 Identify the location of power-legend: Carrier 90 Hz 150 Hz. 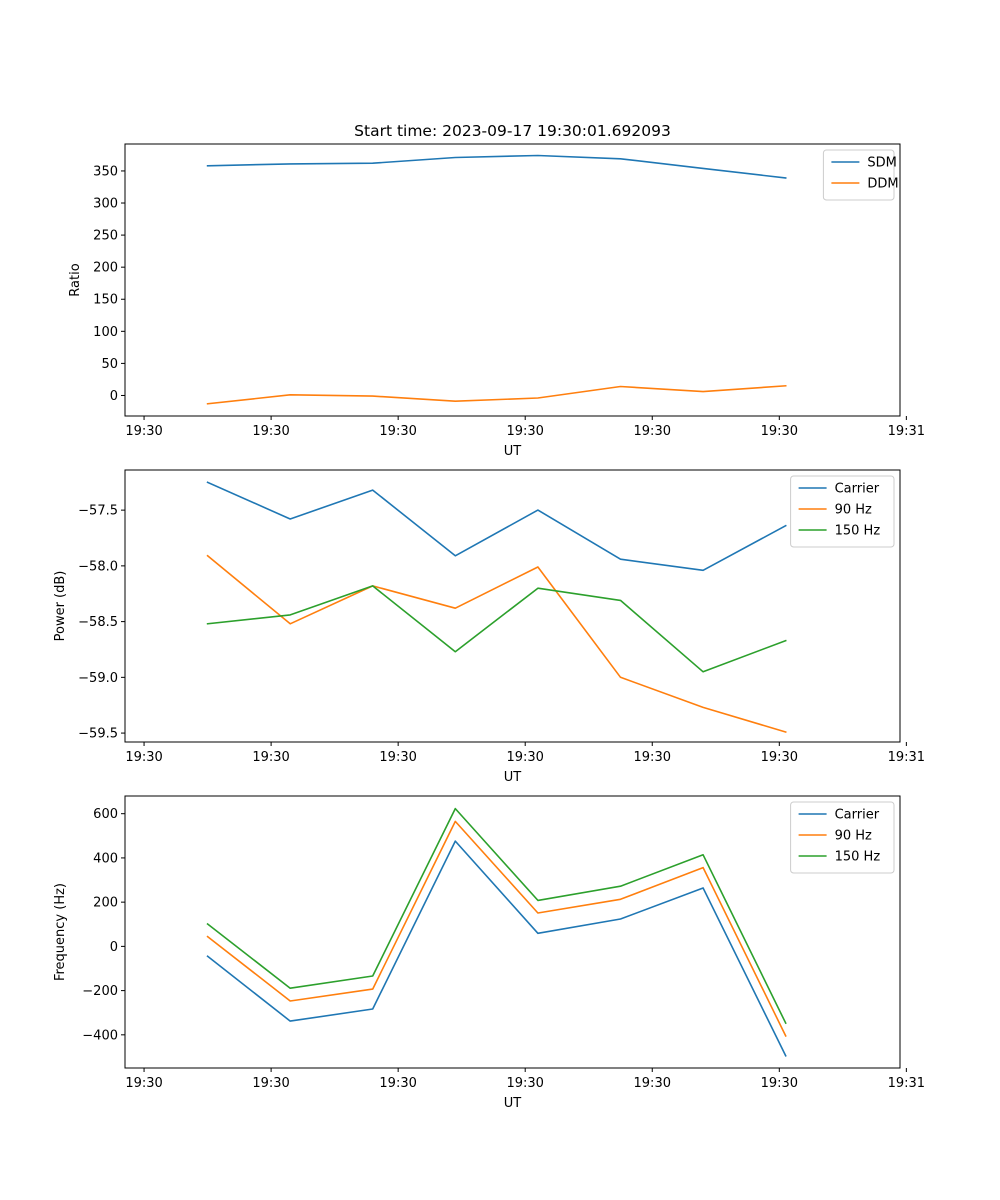
(842, 511).